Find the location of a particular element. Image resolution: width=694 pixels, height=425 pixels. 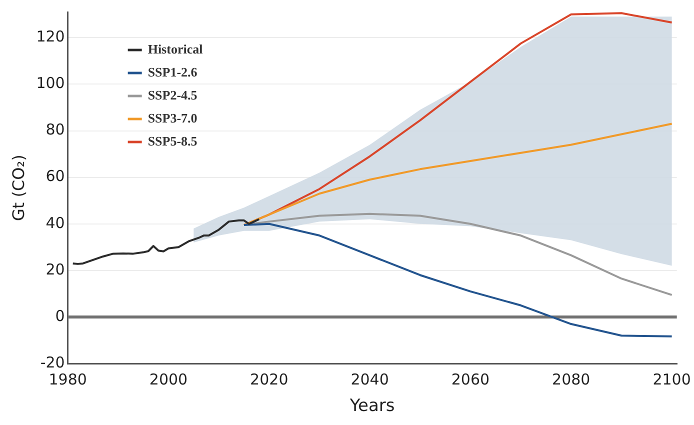

x-tick-label: 2020 is located at coordinates (269, 379).